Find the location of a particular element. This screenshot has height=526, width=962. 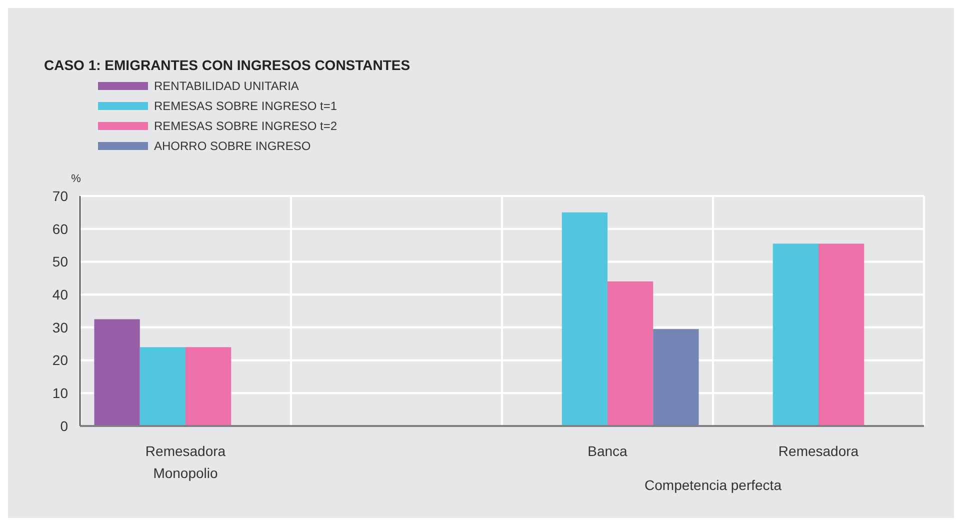

legend-label: RENTABILIDAD UNITARIA is located at coordinates (226, 86).